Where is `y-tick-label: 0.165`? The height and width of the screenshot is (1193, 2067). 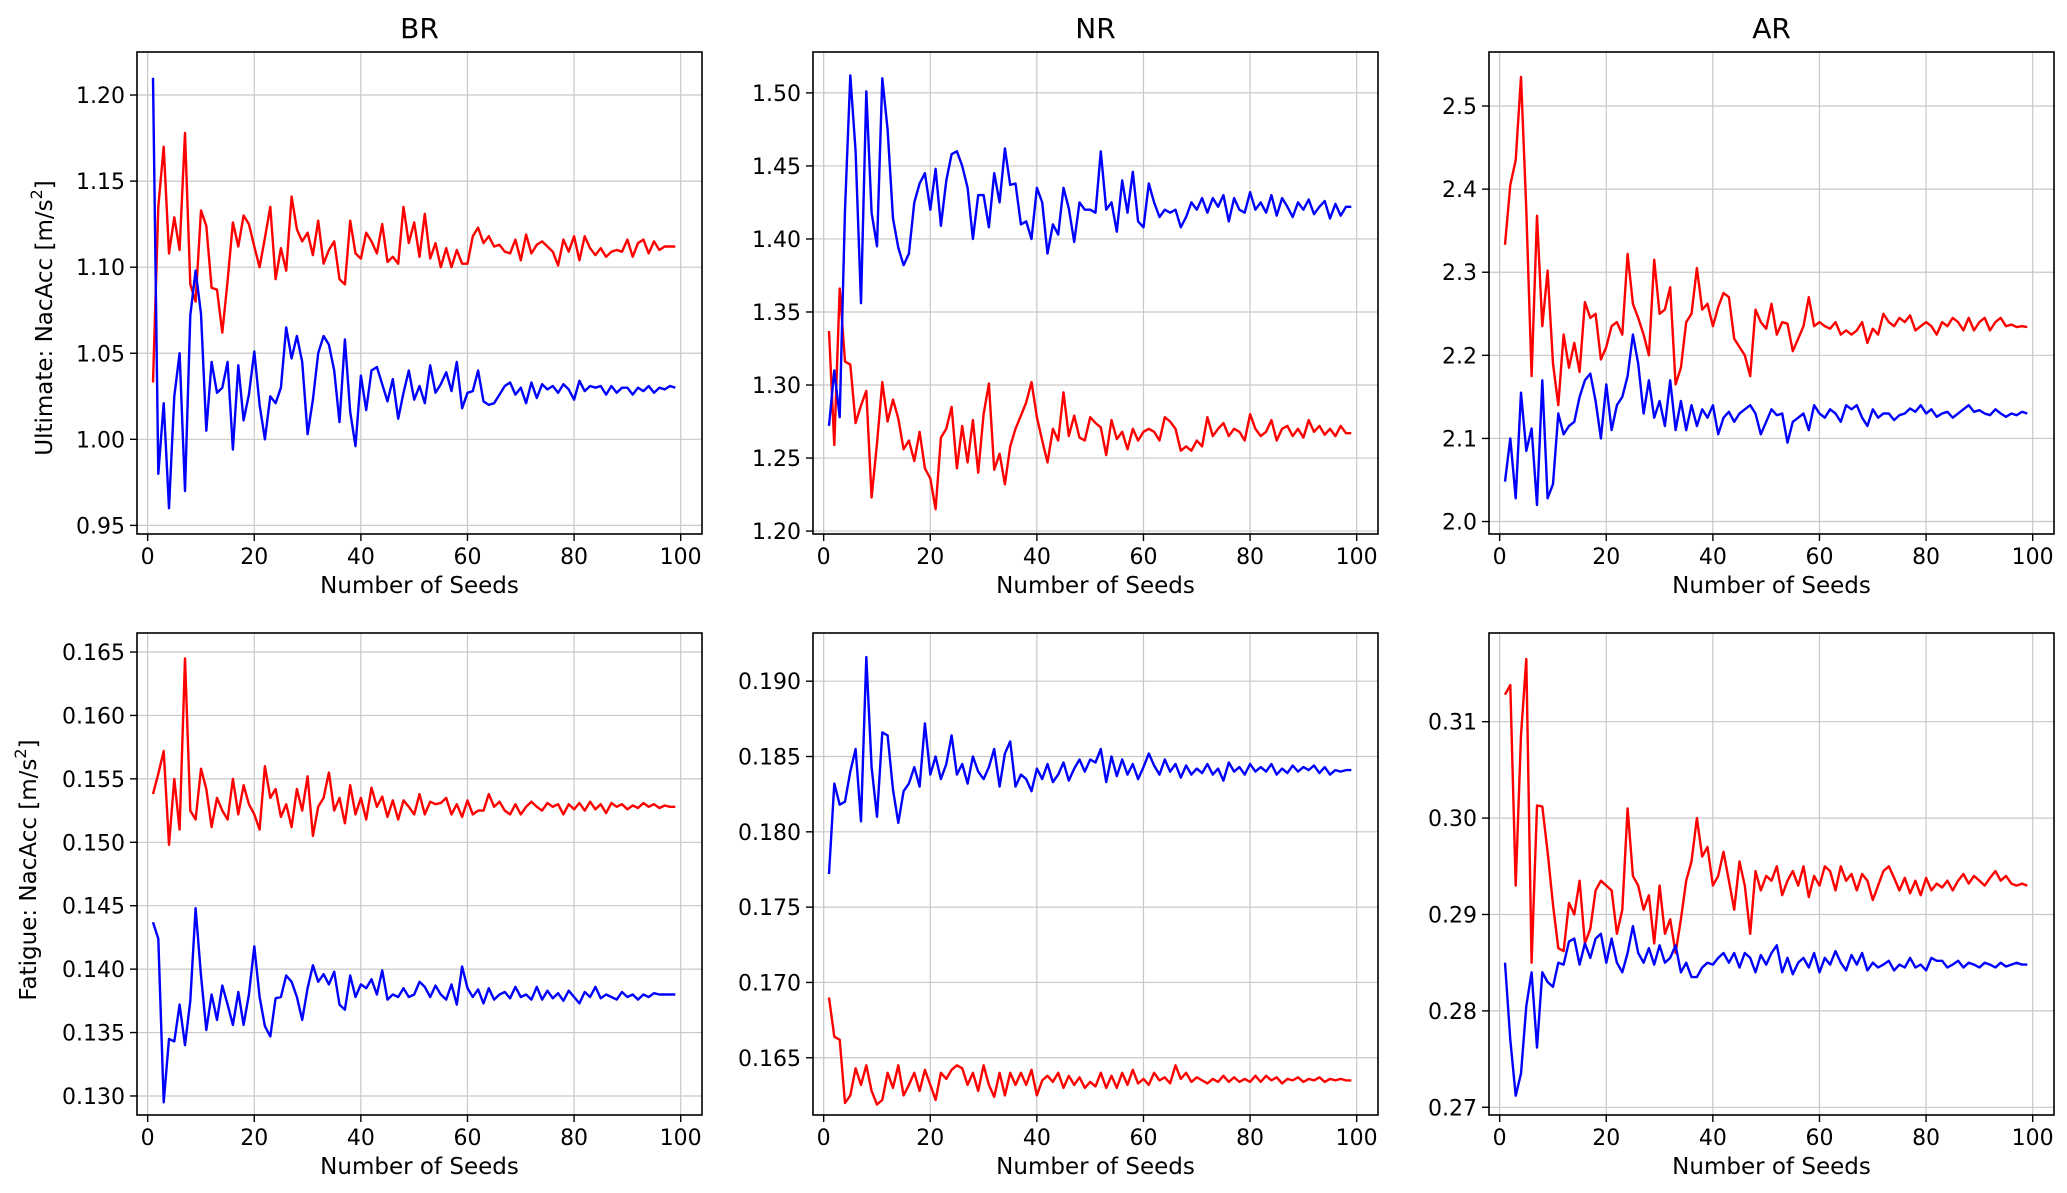
y-tick-label: 0.165 is located at coordinates (769, 1059).